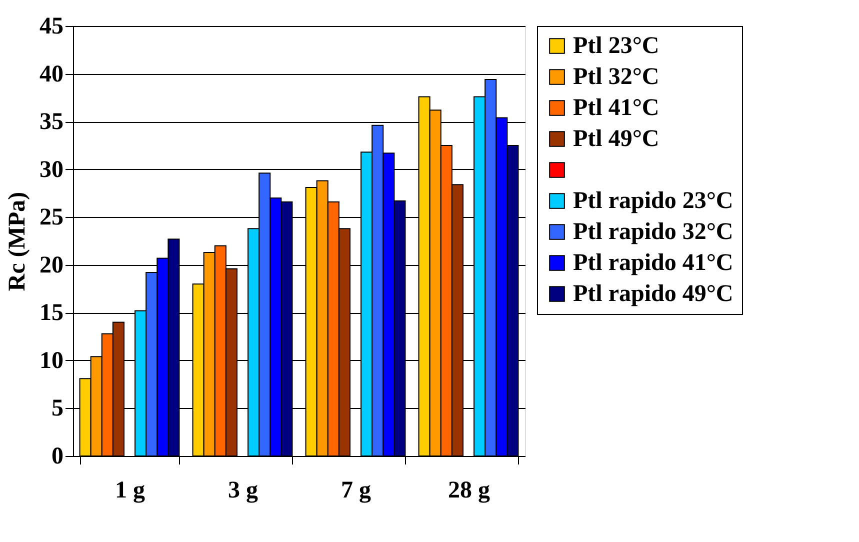 This screenshot has height=542, width=859. What do you see at coordinates (52, 74) in the screenshot?
I see `y-tick-label: 40` at bounding box center [52, 74].